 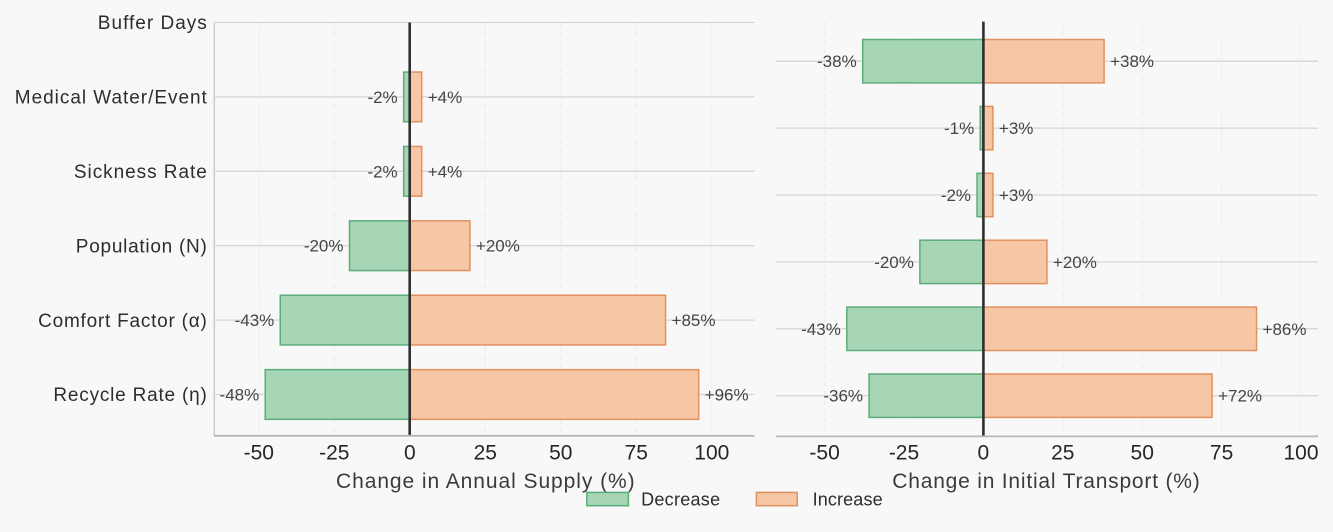 What do you see at coordinates (152, 23) in the screenshot?
I see `svg-text: Buffer Days` at bounding box center [152, 23].